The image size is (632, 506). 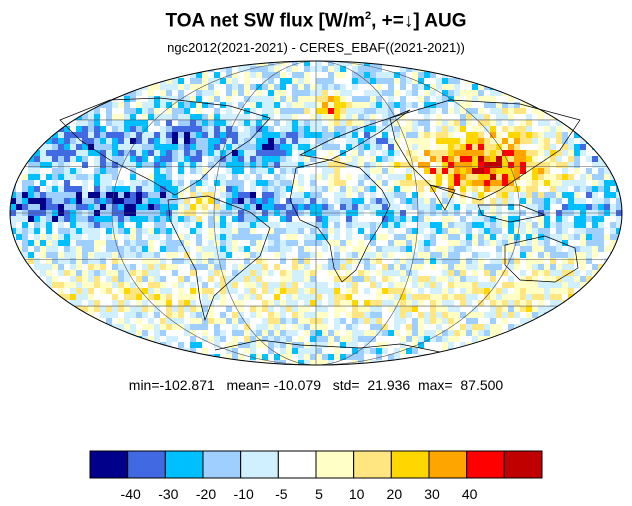 I want to click on coast-africa, so click(x=340, y=221).